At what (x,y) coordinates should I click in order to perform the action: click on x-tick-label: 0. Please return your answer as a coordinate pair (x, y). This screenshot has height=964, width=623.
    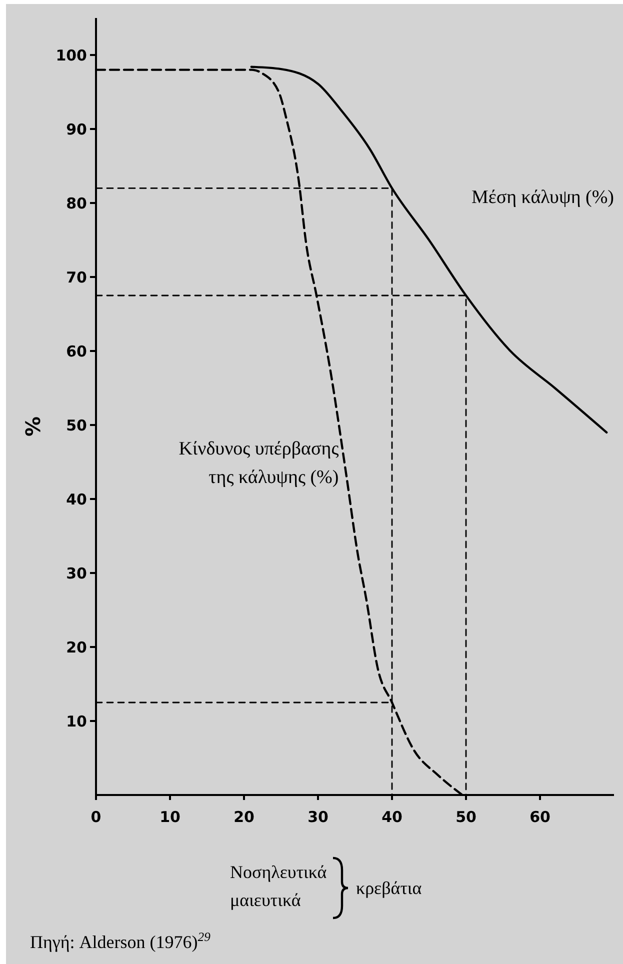
    Looking at the image, I should click on (96, 817).